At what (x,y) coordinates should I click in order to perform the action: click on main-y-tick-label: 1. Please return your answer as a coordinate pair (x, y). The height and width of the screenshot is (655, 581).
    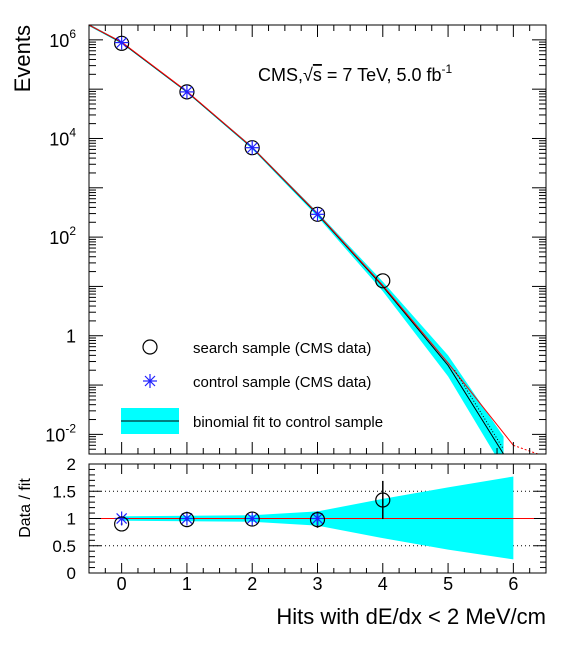
    Looking at the image, I should click on (71, 337).